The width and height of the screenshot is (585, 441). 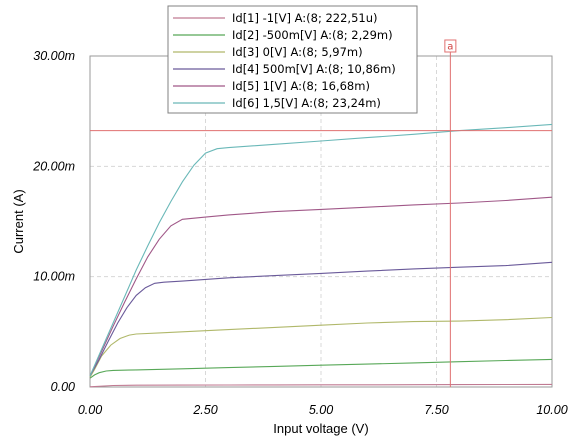 I want to click on x-tick-label: 7.50, so click(x=436, y=410).